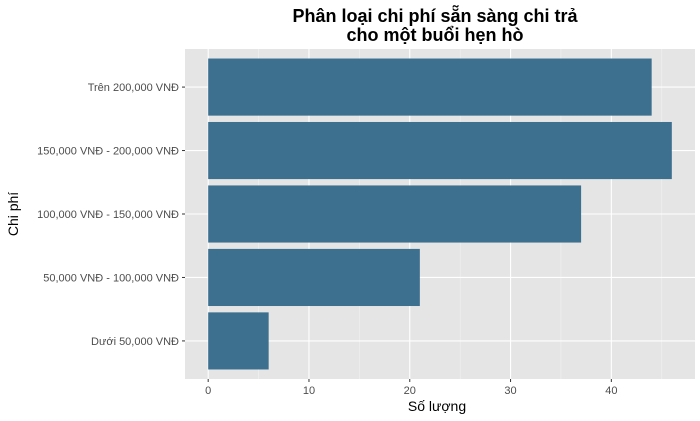 This screenshot has width=700, height=421. I want to click on x-axis-title: Số lượng, so click(437, 406).